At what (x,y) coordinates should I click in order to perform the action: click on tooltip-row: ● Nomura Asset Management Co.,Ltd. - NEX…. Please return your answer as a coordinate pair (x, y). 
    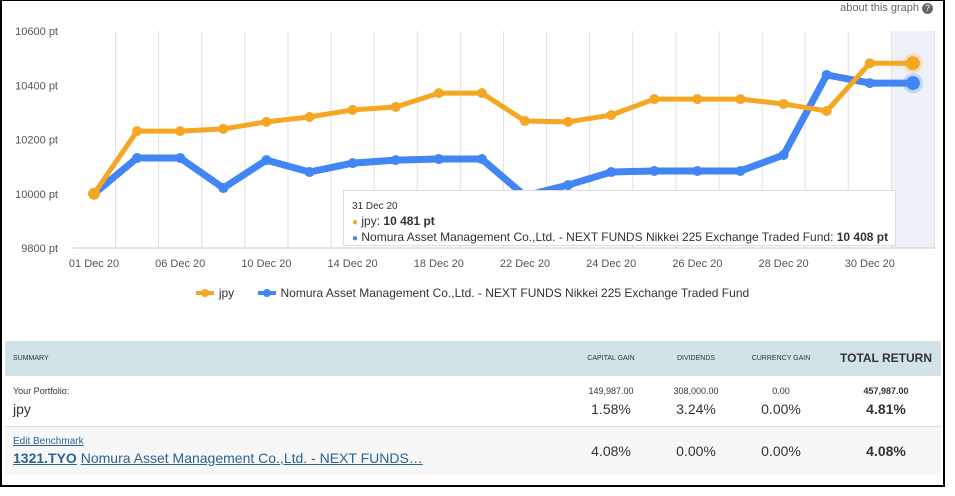
    Looking at the image, I should click on (620, 237).